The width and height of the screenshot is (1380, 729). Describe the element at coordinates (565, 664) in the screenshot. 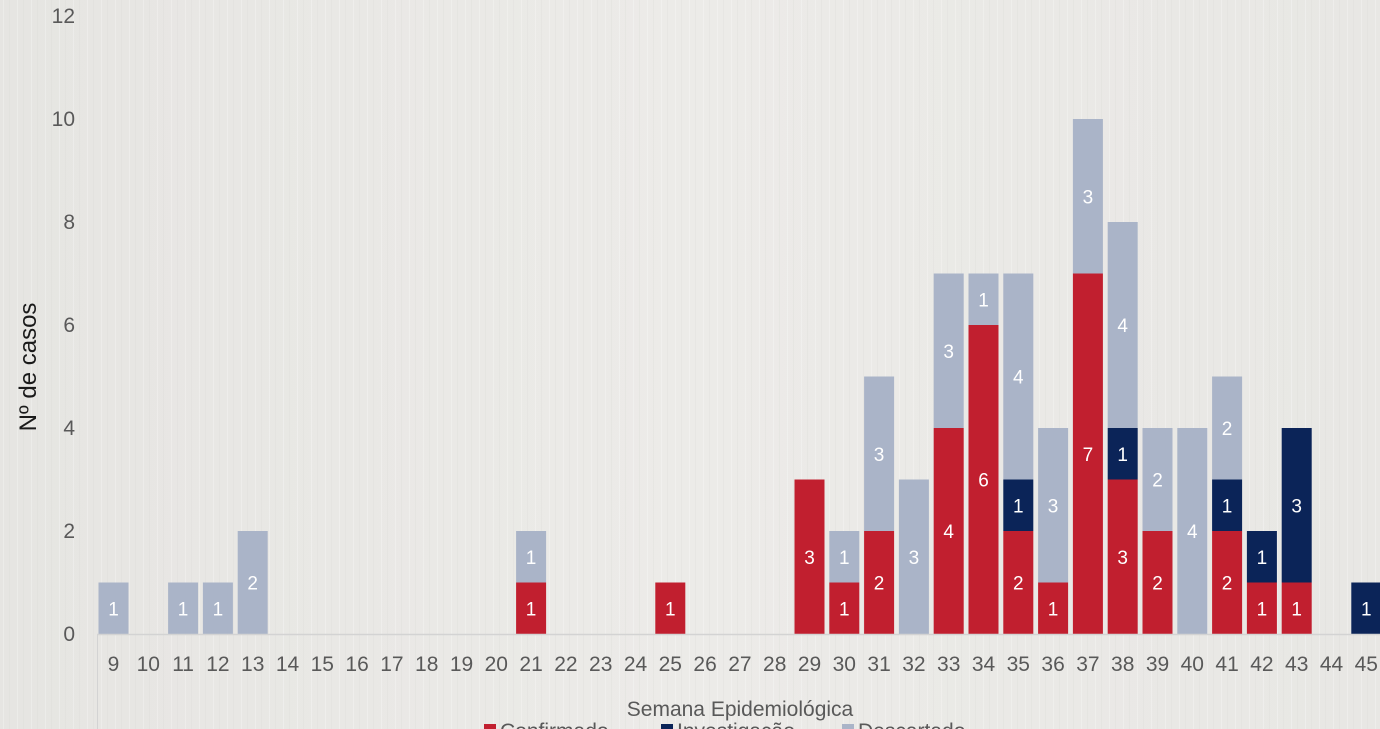

I see `x-tick-label: 22` at that location.